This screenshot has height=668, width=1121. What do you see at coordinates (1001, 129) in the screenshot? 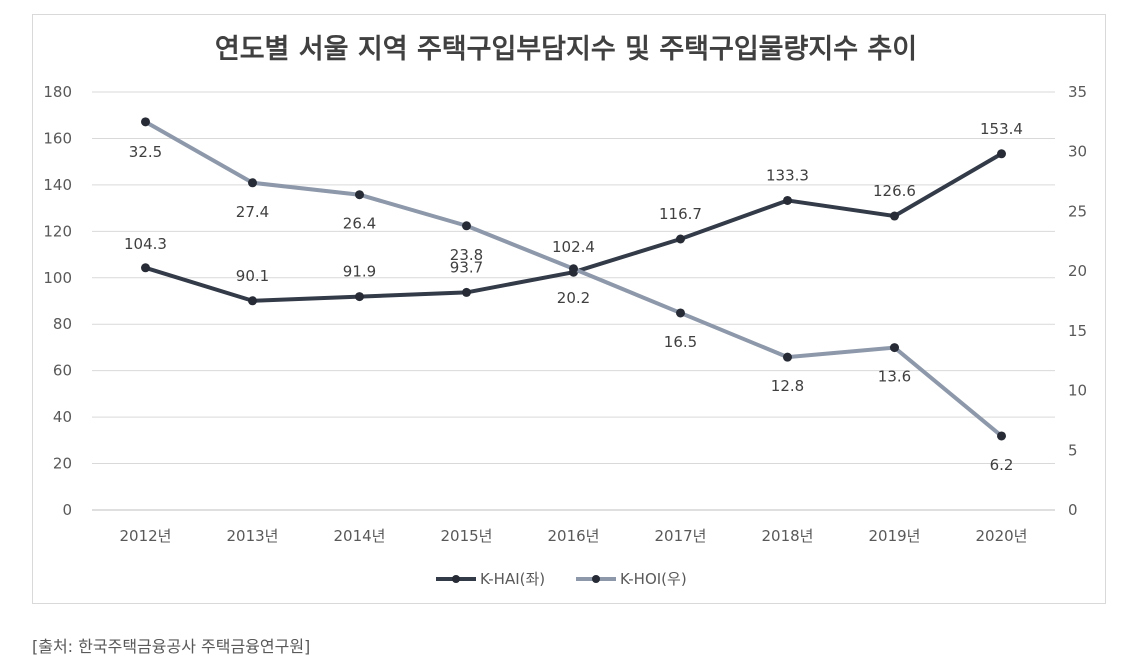
I see `data-label: 153.4` at bounding box center [1001, 129].